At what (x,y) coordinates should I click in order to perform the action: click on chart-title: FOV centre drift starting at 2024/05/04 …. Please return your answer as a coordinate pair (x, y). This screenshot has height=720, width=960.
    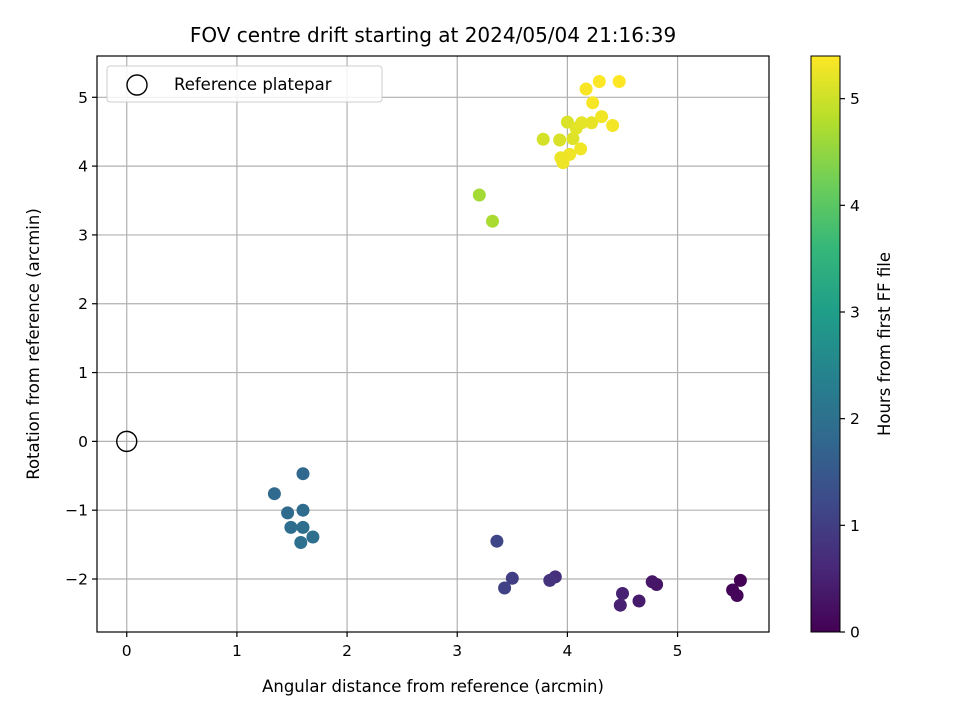
    Looking at the image, I should click on (433, 35).